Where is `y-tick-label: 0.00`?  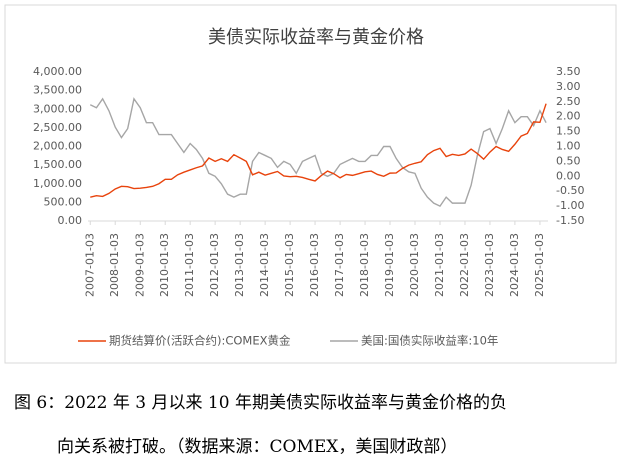
y-tick-label: 0.00 is located at coordinates (70, 220).